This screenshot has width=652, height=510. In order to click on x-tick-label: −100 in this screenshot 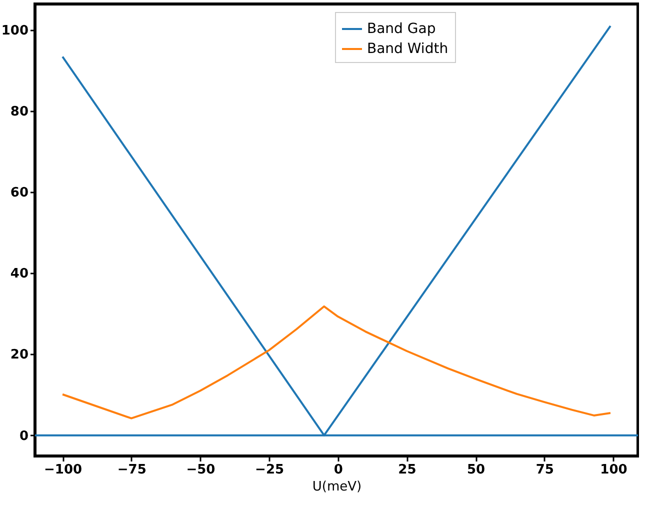, I will do `click(63, 470)`.